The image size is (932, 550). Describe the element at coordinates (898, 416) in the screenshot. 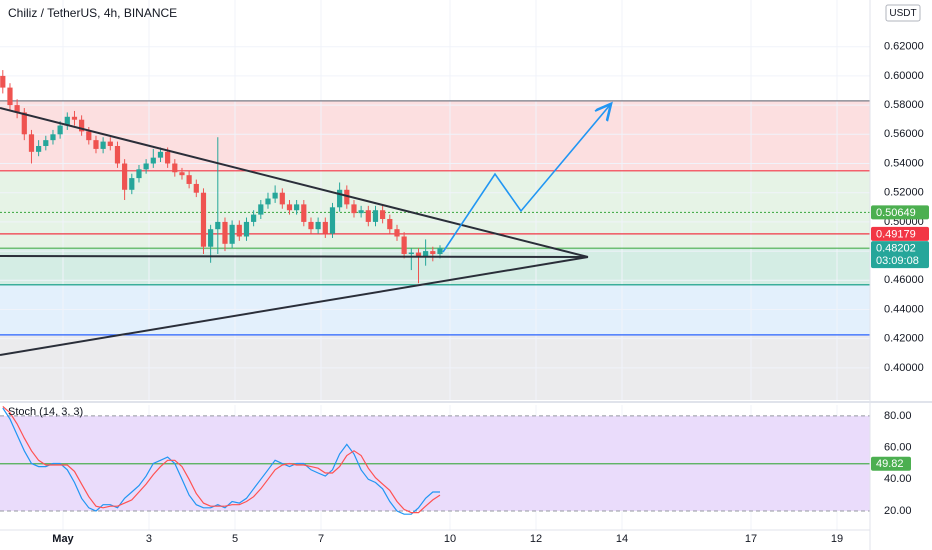

I see `y-tick-label: 80.00` at that location.